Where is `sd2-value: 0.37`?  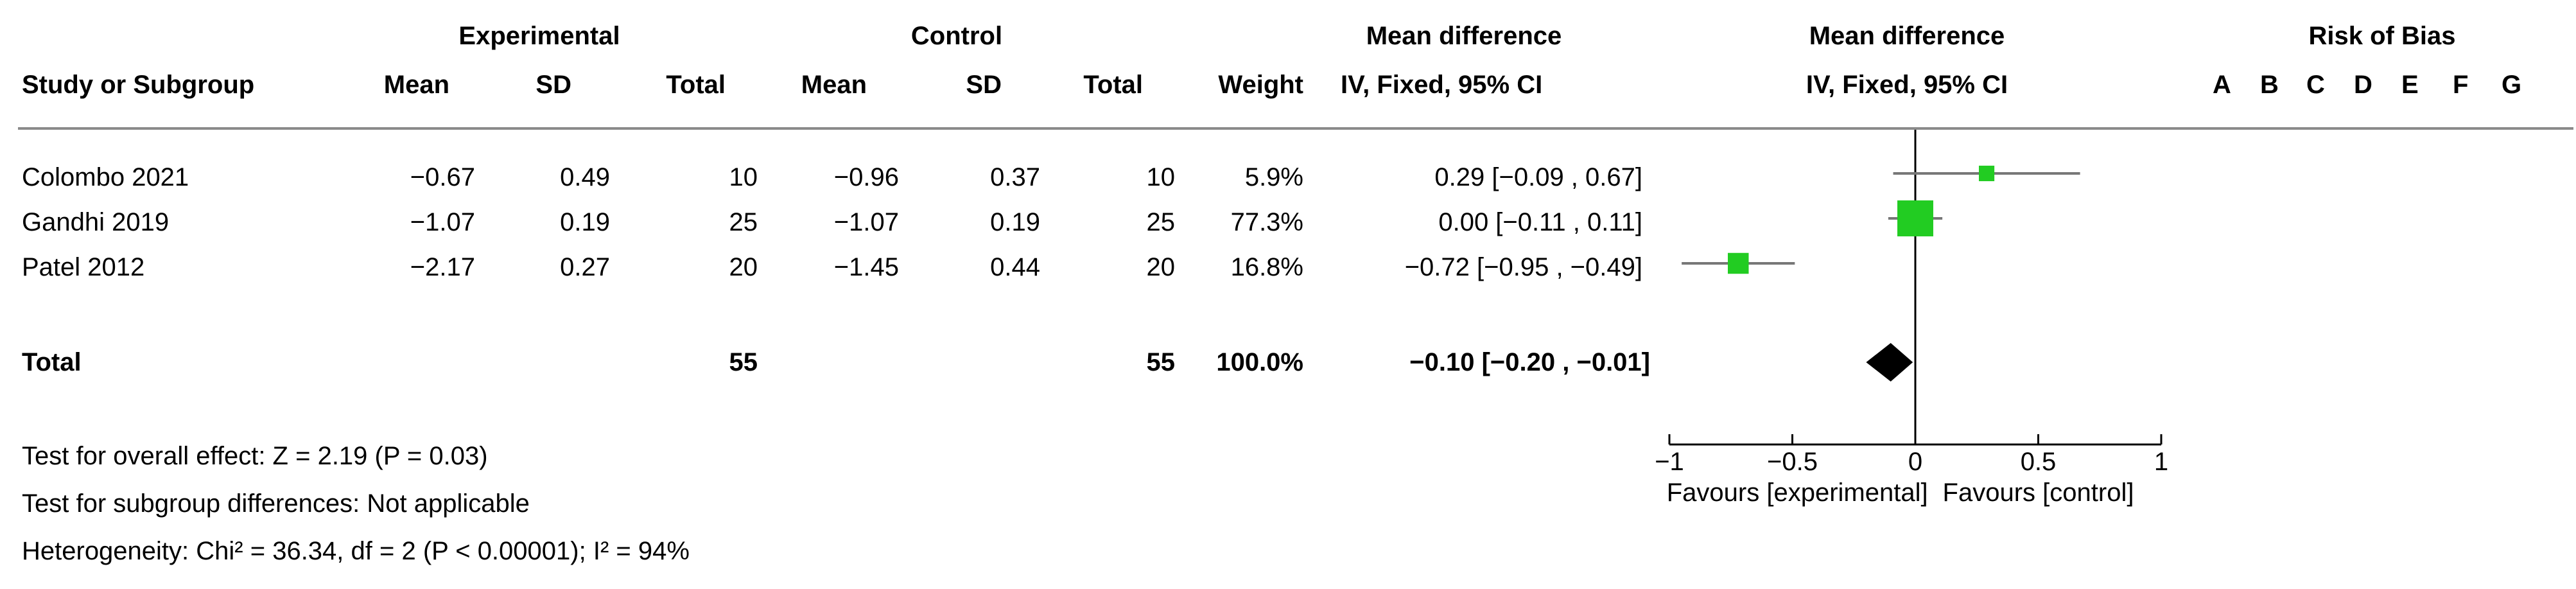 sd2-value: 0.37 is located at coordinates (1015, 177).